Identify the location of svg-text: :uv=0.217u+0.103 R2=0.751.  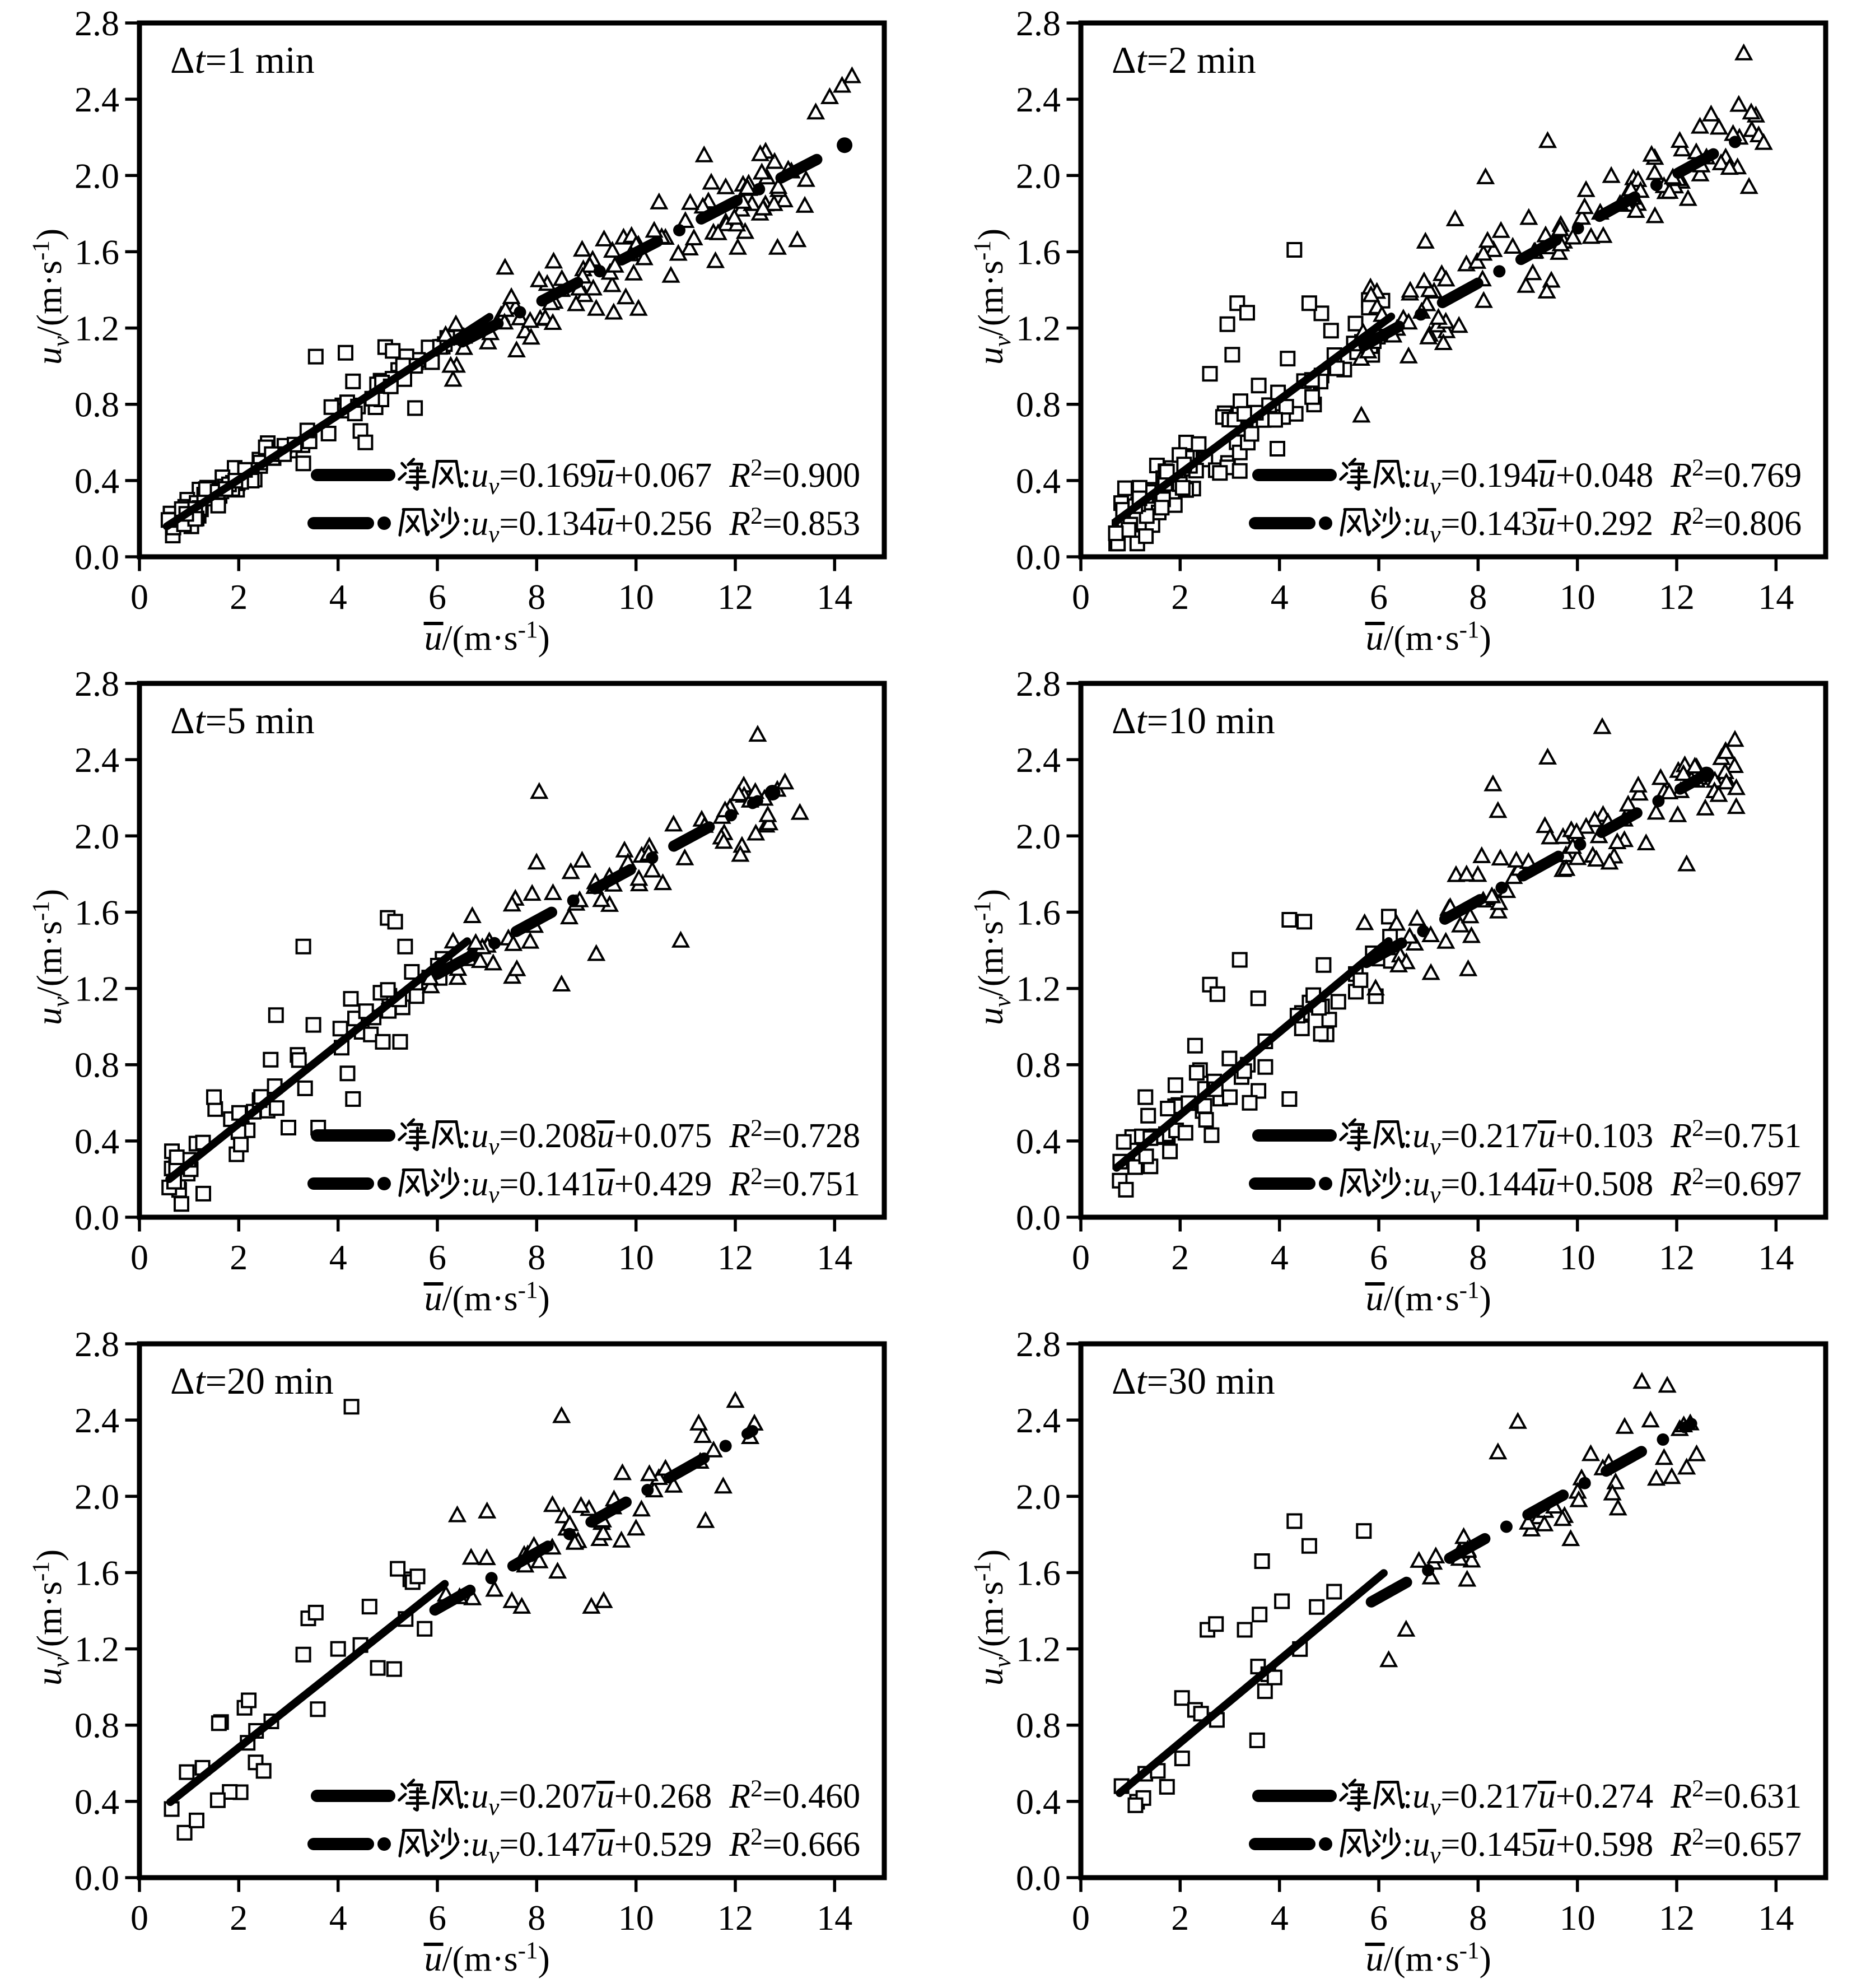
(1602, 1137).